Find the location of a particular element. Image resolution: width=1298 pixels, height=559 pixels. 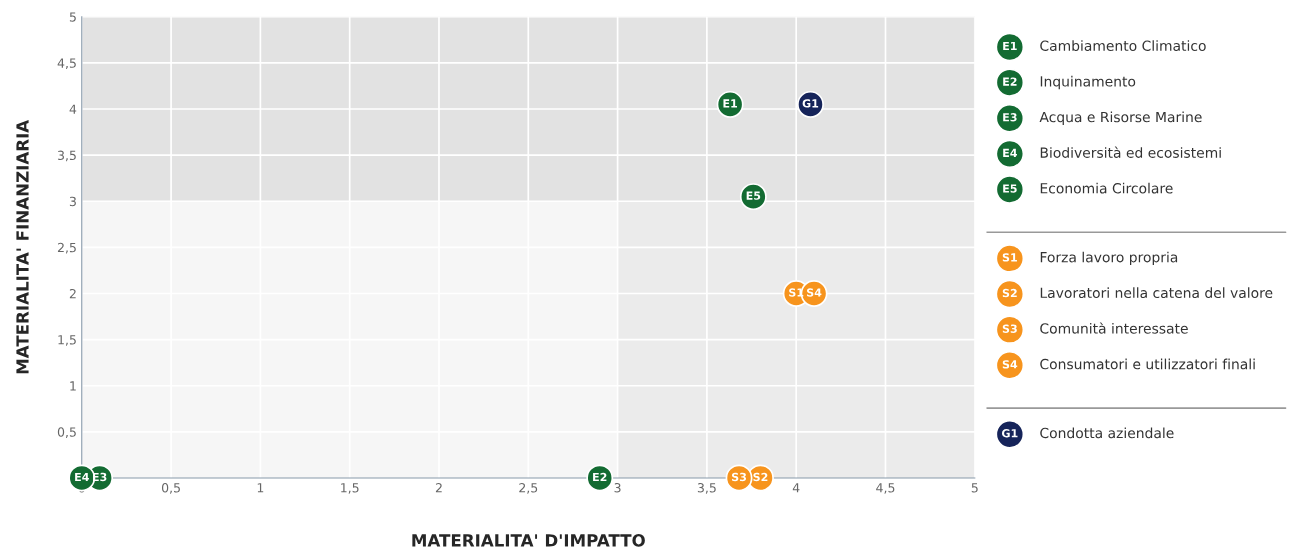

x-tick-label: 4 is located at coordinates (796, 488).